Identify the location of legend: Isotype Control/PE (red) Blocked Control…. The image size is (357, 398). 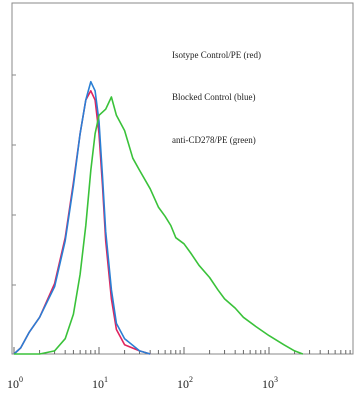
(216, 97).